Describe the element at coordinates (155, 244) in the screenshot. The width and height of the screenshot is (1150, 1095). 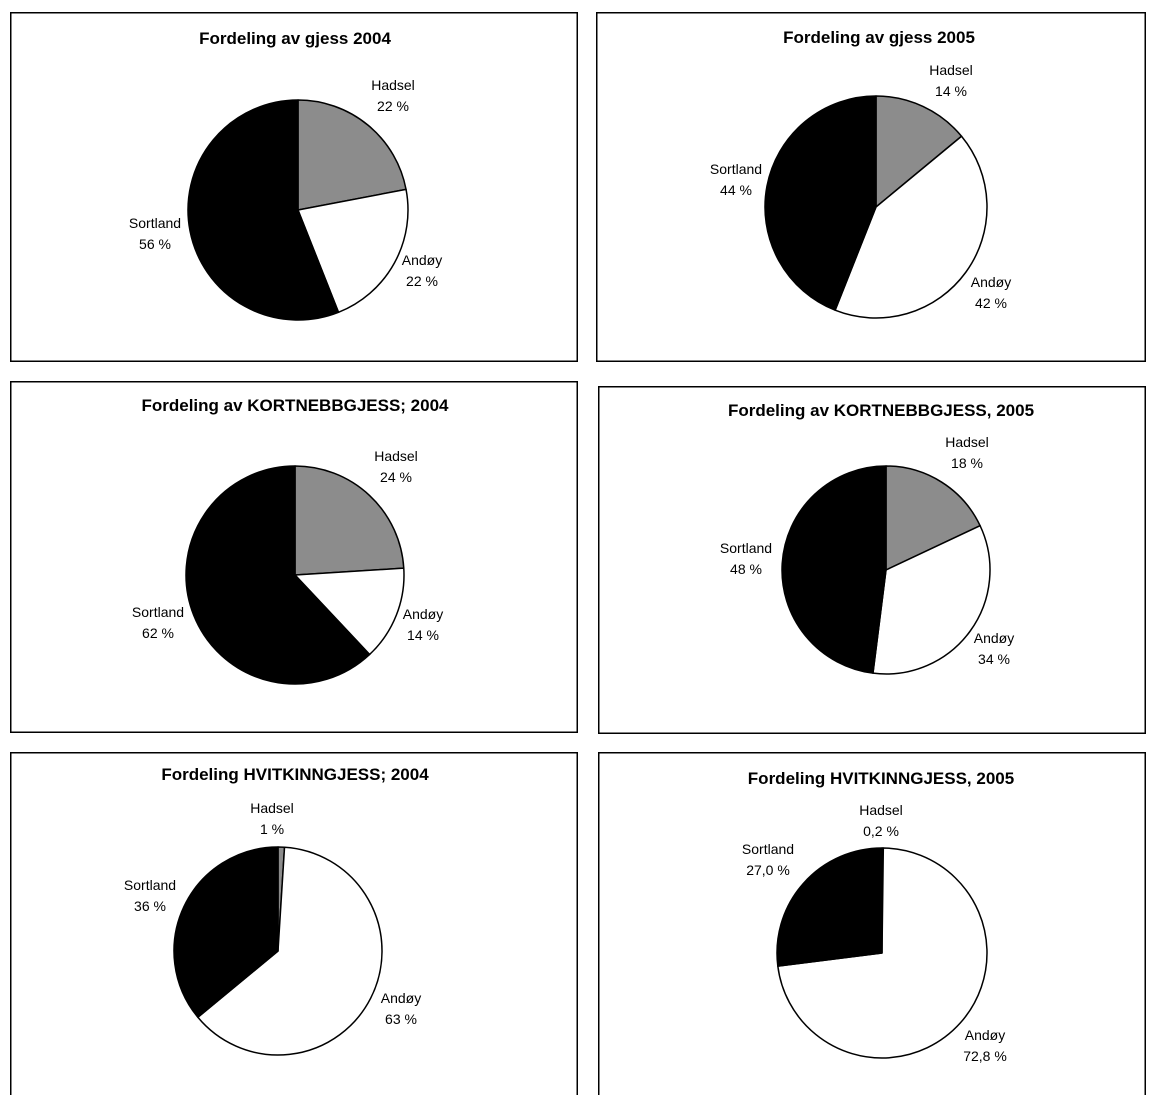
I see `slice-value-sortland: 56 %` at that location.